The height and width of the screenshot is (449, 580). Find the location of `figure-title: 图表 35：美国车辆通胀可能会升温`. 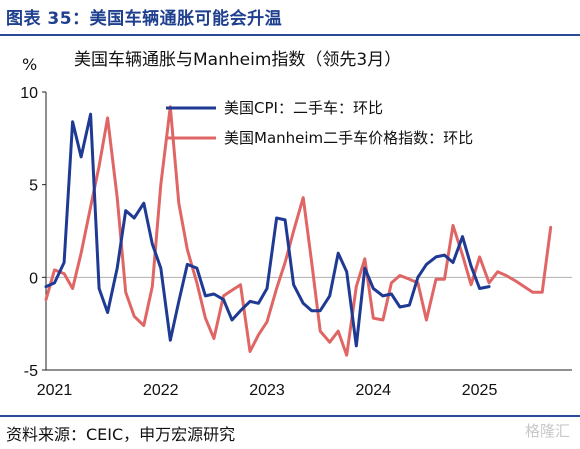

figure-title: 图表 35：美国车辆通胀可能会升温 is located at coordinates (144, 19).